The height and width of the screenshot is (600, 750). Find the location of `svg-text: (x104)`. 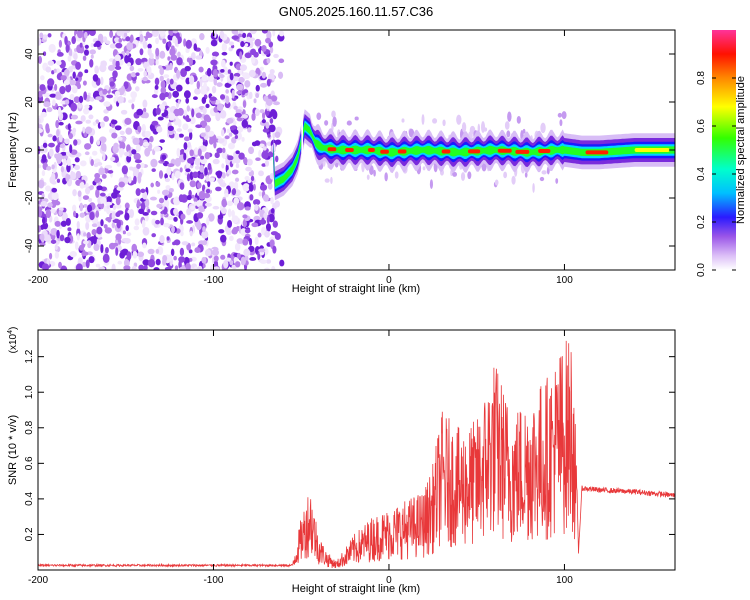

svg-text: (x104) is located at coordinates (13, 340).